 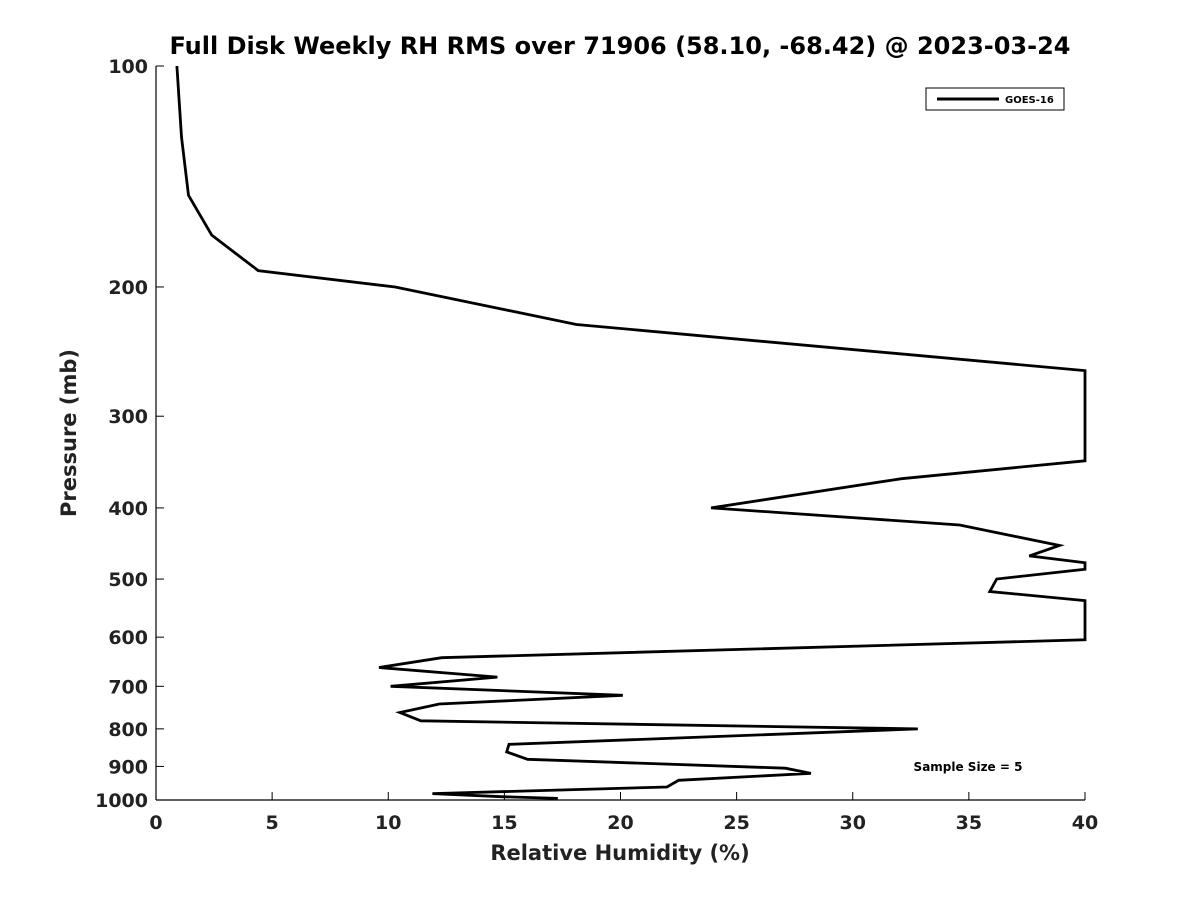 I want to click on y-tick-label: 400, so click(x=128, y=509).